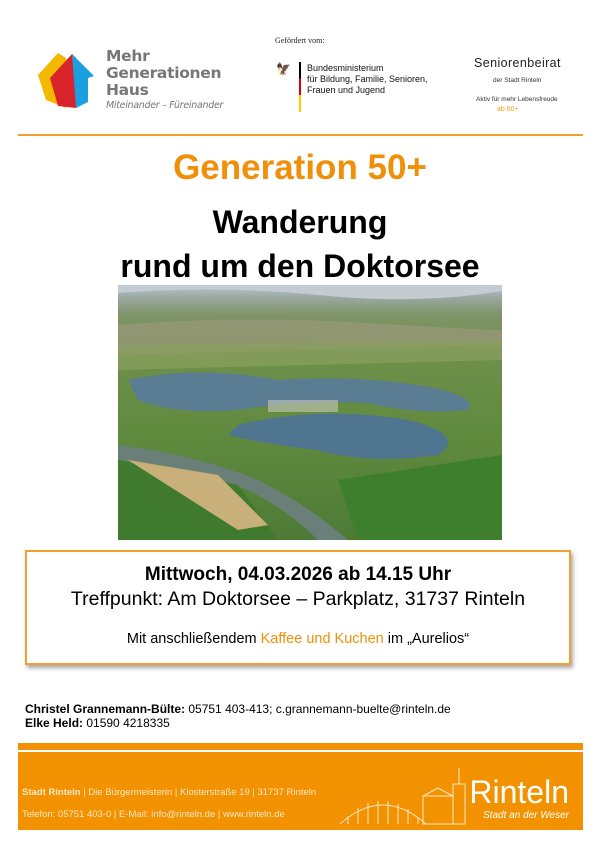  Describe the element at coordinates (66, 80) in the screenshot. I see `mehrgenerationenhaus-logo-icon` at that location.